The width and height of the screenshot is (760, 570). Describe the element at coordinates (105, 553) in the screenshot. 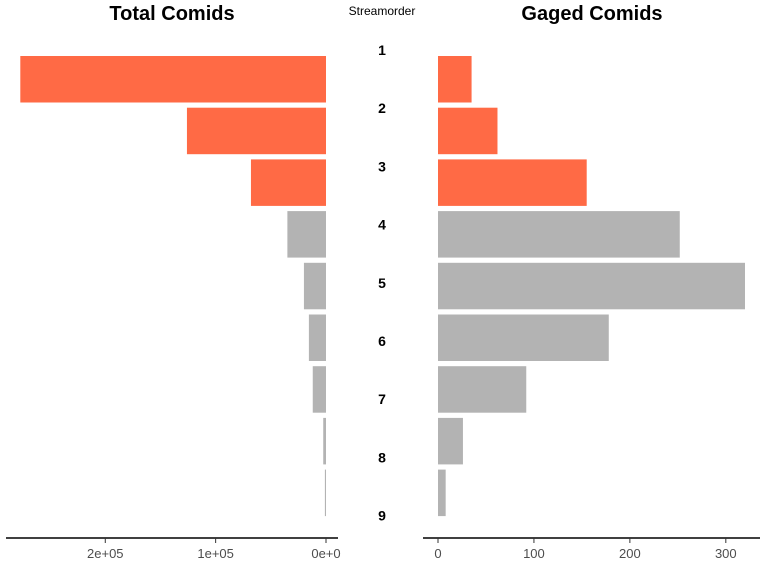

I see `left-tick-label: 2e+05` at that location.